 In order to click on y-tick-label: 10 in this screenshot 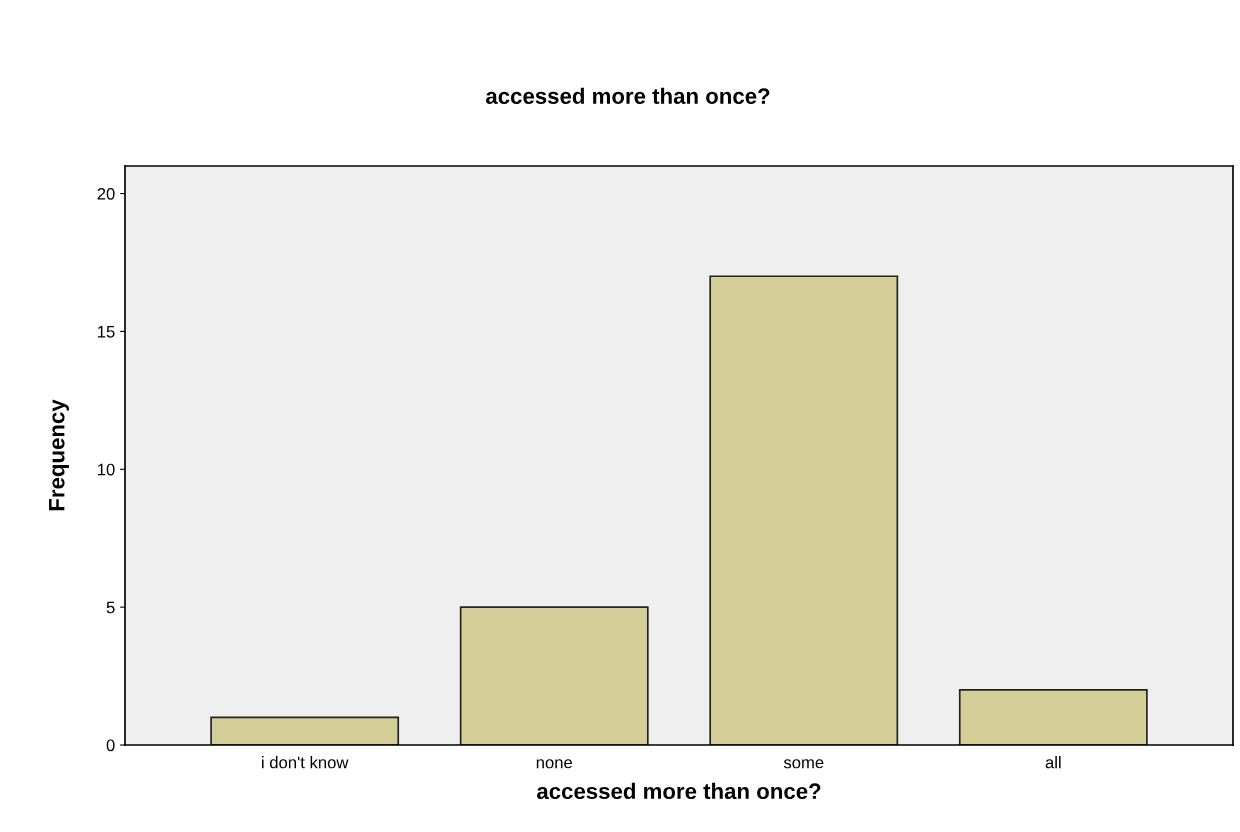, I will do `click(106, 469)`.